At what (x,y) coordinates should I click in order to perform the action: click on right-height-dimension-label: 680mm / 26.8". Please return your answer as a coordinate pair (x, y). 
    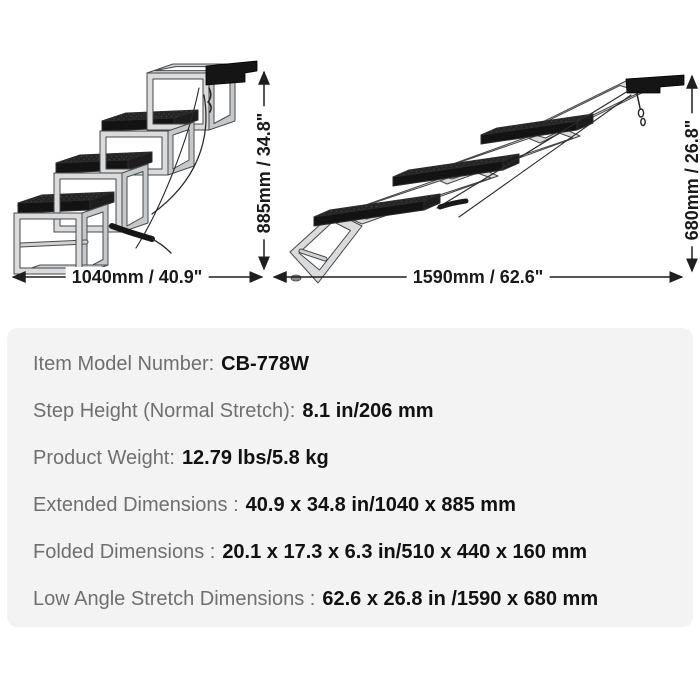
    Looking at the image, I should click on (691, 180).